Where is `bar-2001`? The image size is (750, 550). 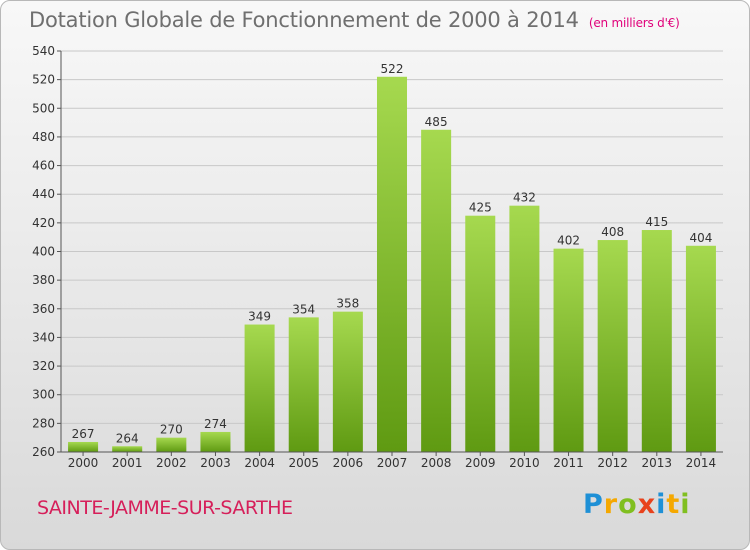
bar-2001 is located at coordinates (127, 449).